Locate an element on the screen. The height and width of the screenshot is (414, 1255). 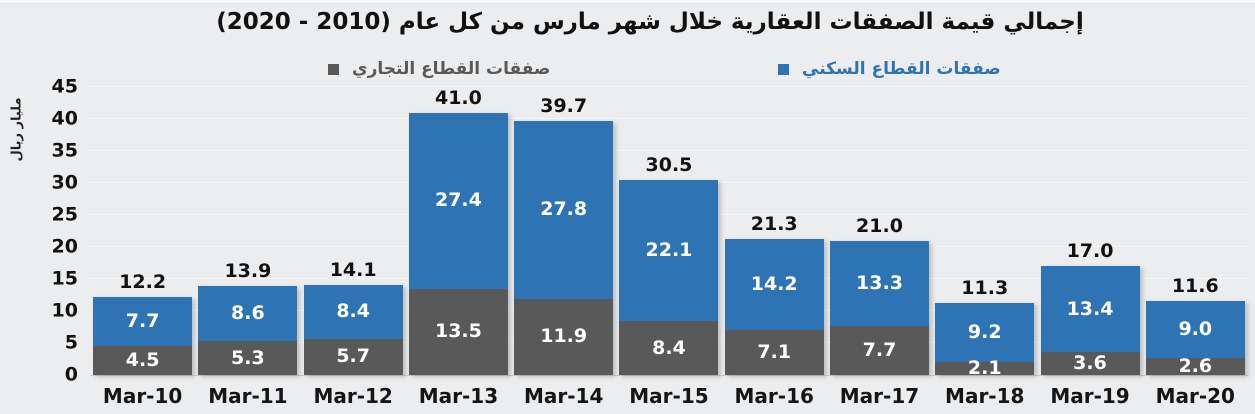
bar-stack: 7.7 13.3 21.0 is located at coordinates (879, 295).